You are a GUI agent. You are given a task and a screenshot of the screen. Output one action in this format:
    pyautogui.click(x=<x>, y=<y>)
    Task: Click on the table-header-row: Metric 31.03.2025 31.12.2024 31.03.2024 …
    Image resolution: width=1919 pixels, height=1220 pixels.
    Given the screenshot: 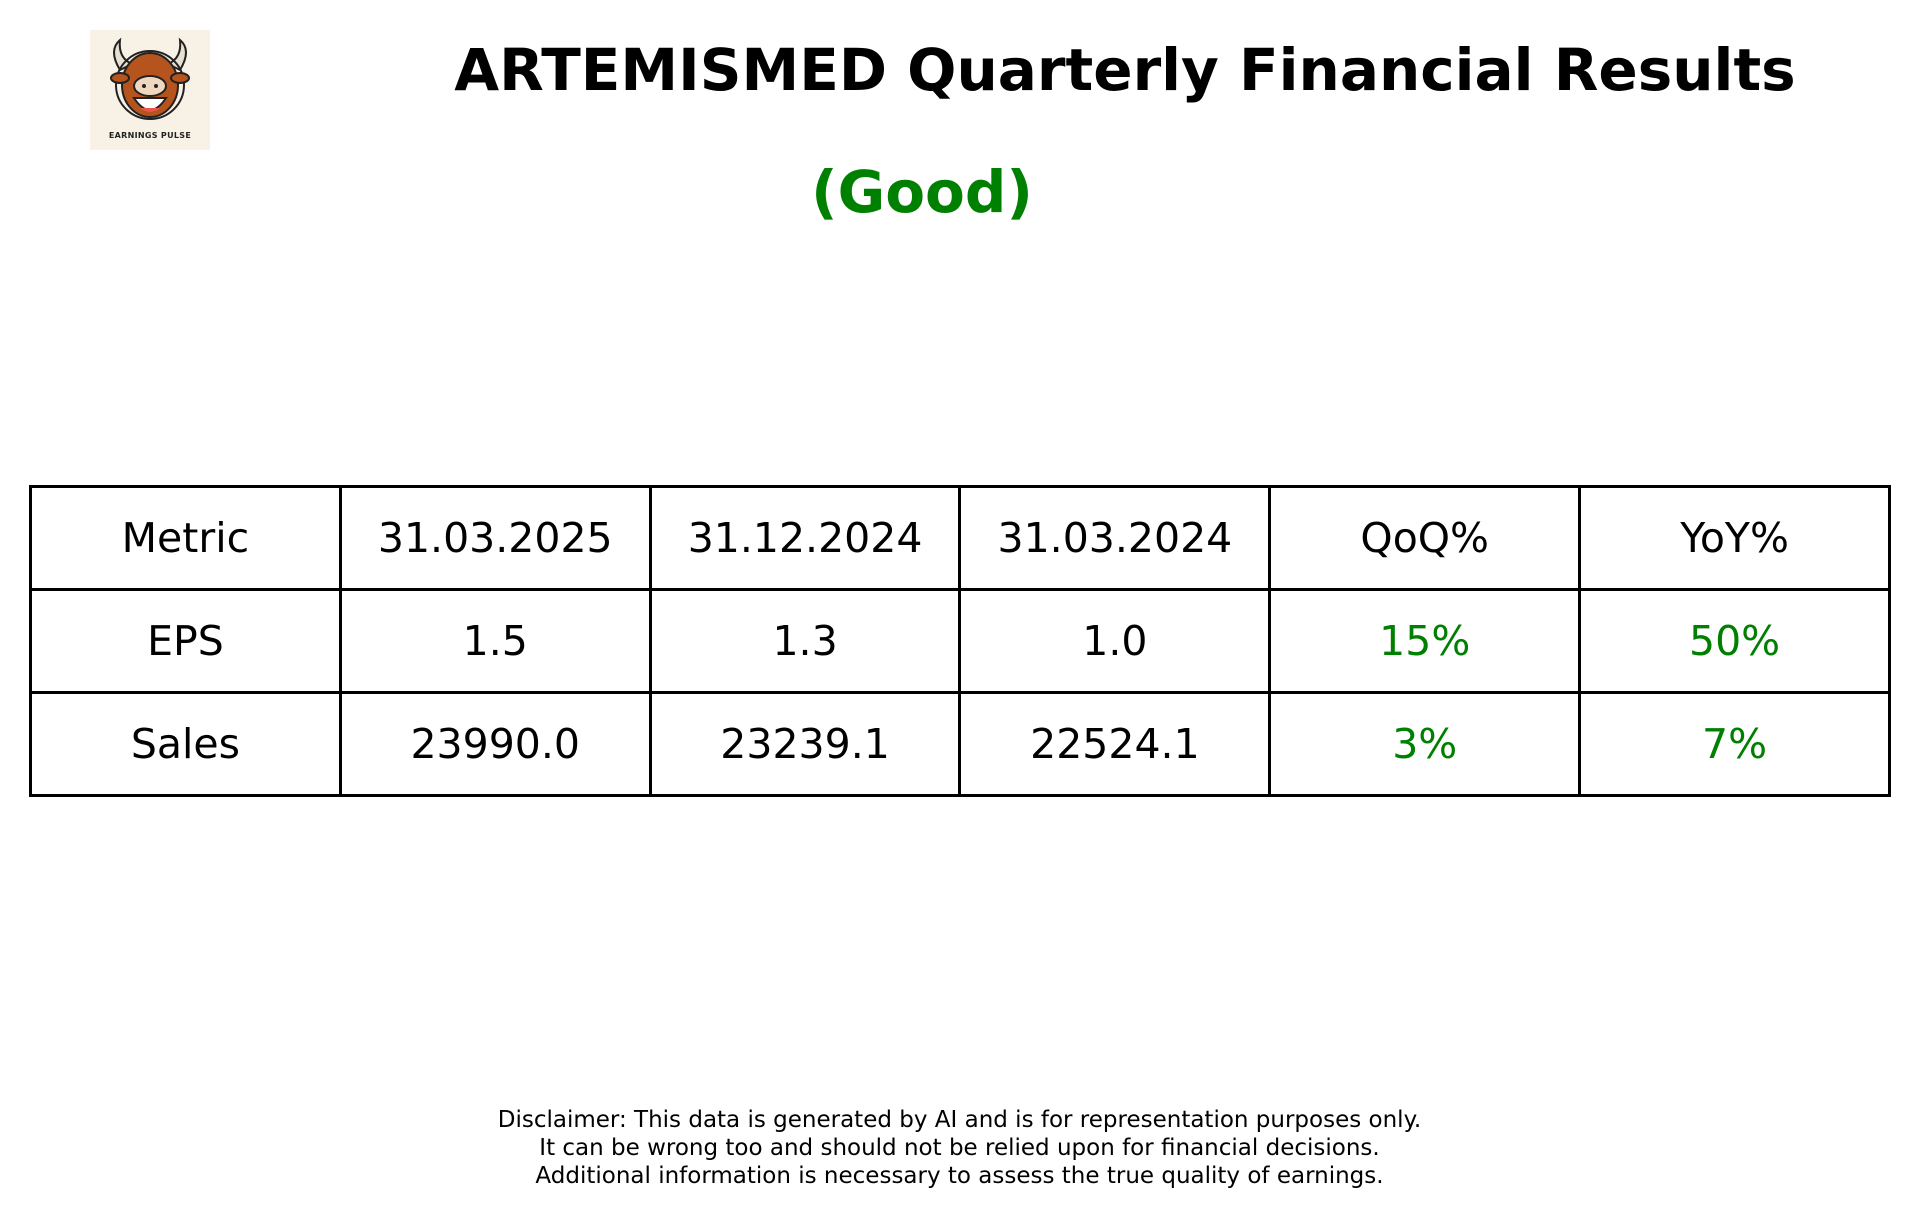 What is the action you would take?
    pyautogui.click(x=960, y=538)
    